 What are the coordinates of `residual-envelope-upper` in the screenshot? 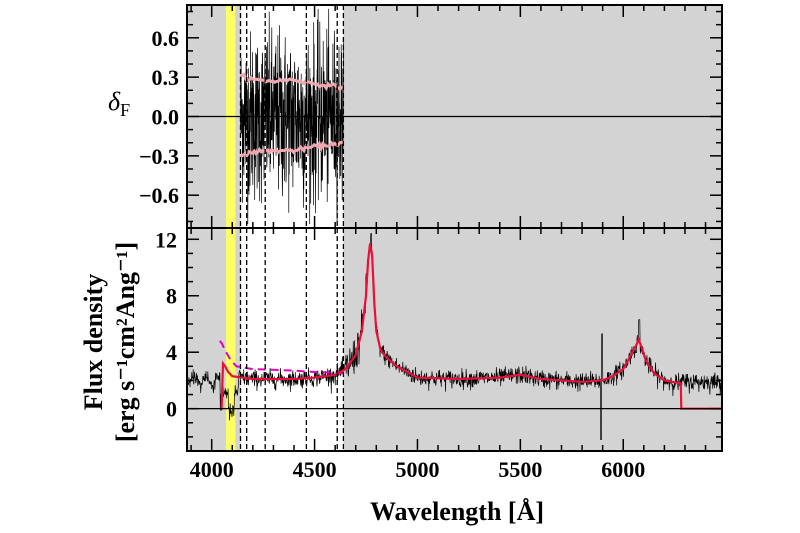 It's located at (292, 82).